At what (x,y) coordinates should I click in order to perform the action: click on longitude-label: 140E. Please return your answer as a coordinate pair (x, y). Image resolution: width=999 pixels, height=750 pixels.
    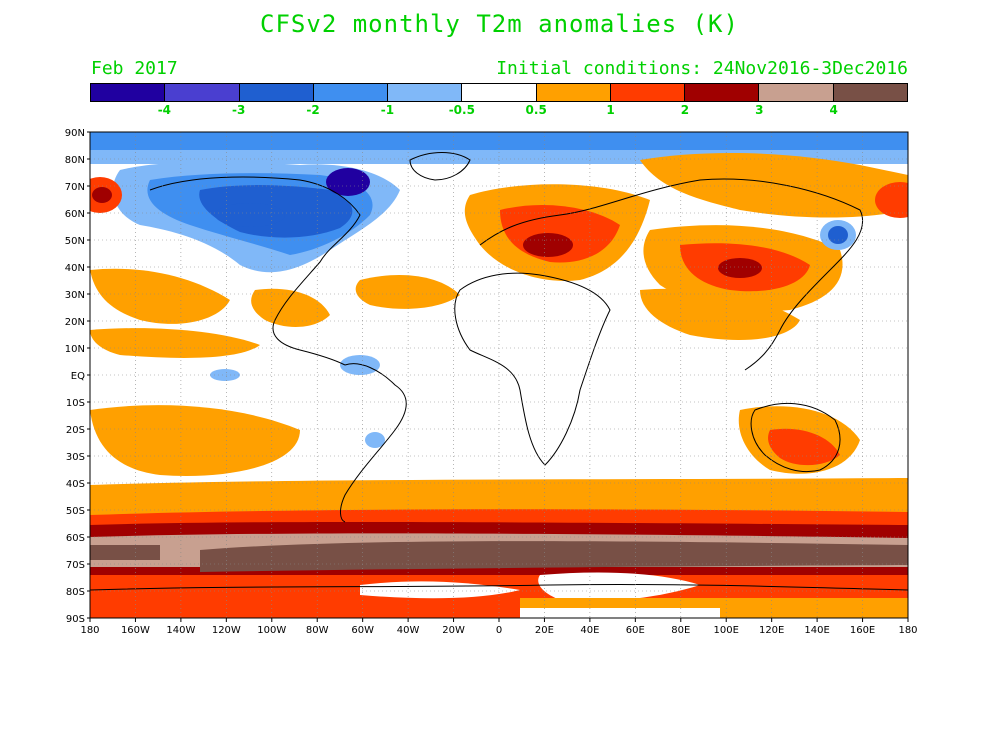
    Looking at the image, I should click on (816, 630).